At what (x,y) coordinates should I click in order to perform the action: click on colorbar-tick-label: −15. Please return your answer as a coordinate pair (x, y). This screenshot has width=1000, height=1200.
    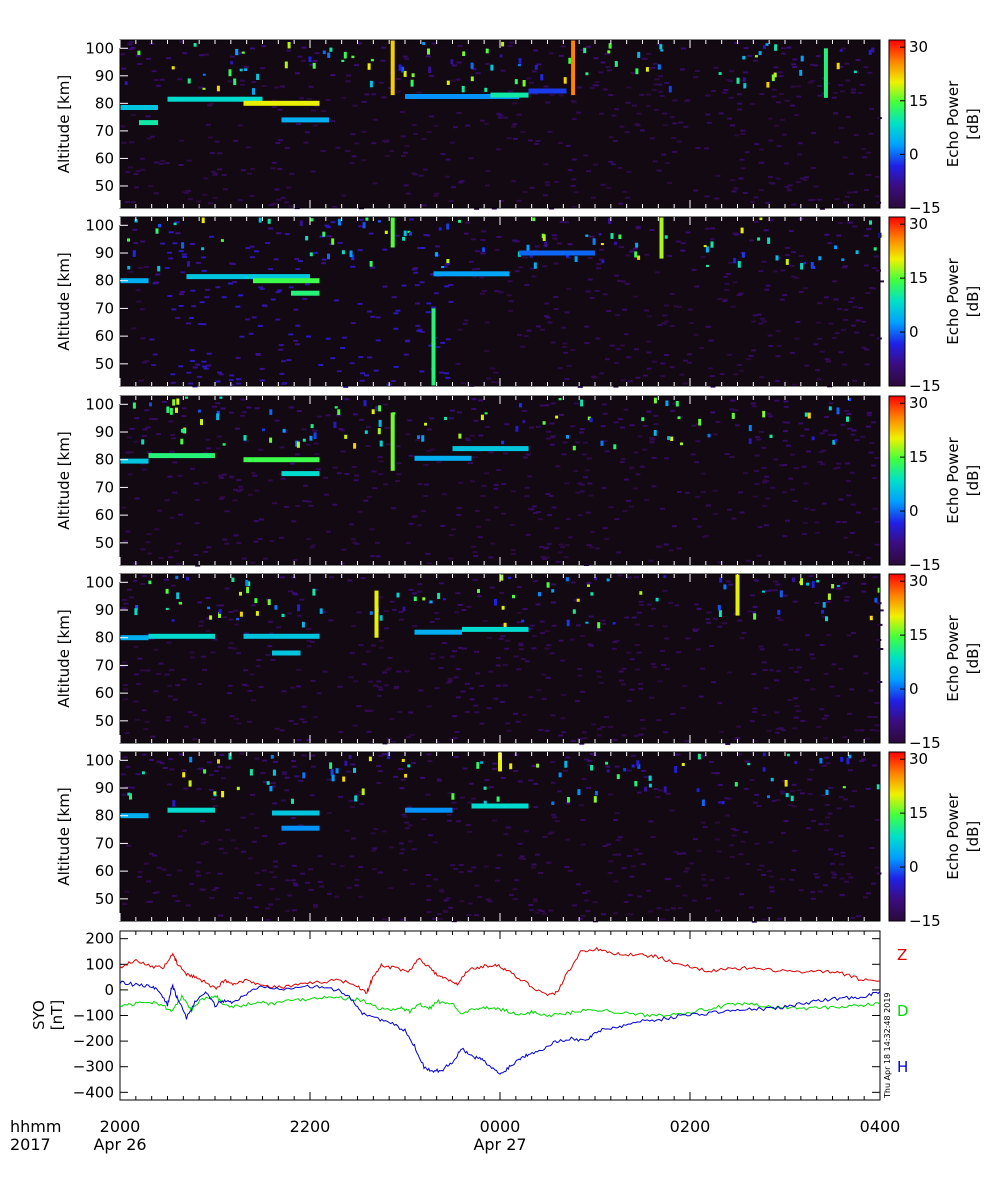
    Looking at the image, I should click on (925, 921).